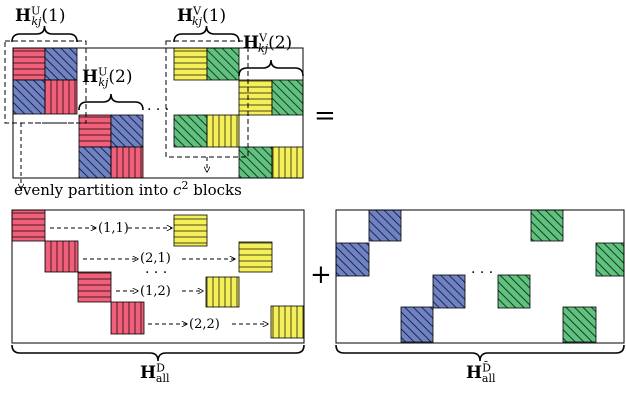 The width and height of the screenshot is (626, 399). Describe the element at coordinates (156, 273) in the screenshot. I see `dots-bottom-left: · · ·` at that location.